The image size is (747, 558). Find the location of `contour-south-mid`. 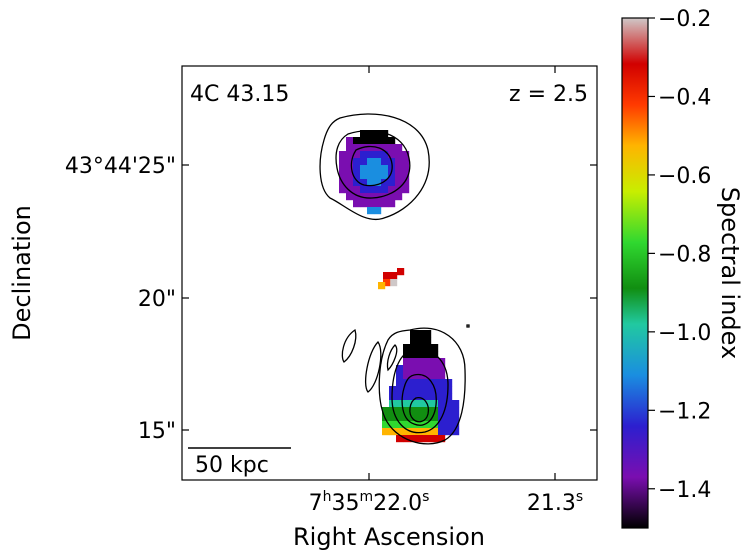

contour-south-mid is located at coordinates (420, 391).